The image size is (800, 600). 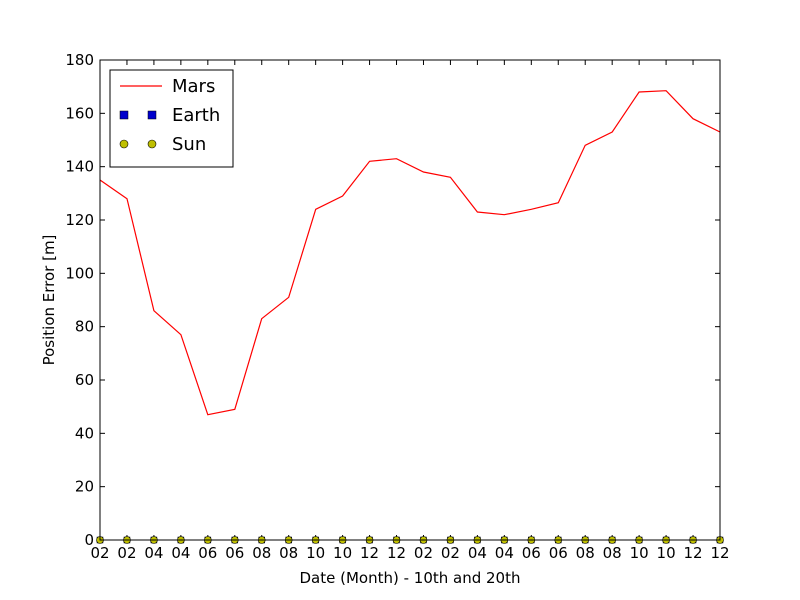 What do you see at coordinates (193, 86) in the screenshot?
I see `mars-legend-label: Mars` at bounding box center [193, 86].